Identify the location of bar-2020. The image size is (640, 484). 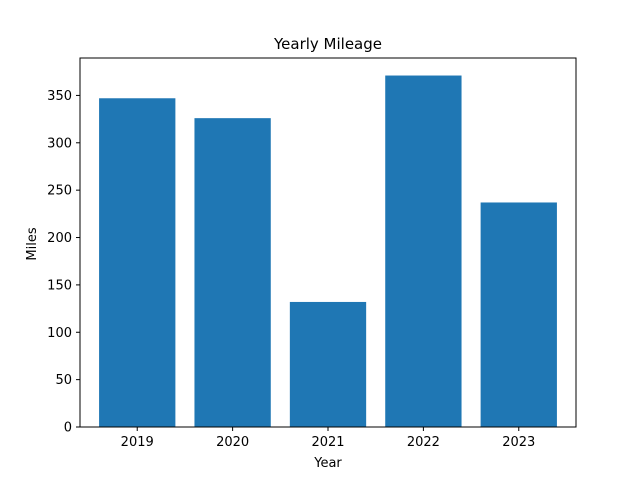
(232, 272).